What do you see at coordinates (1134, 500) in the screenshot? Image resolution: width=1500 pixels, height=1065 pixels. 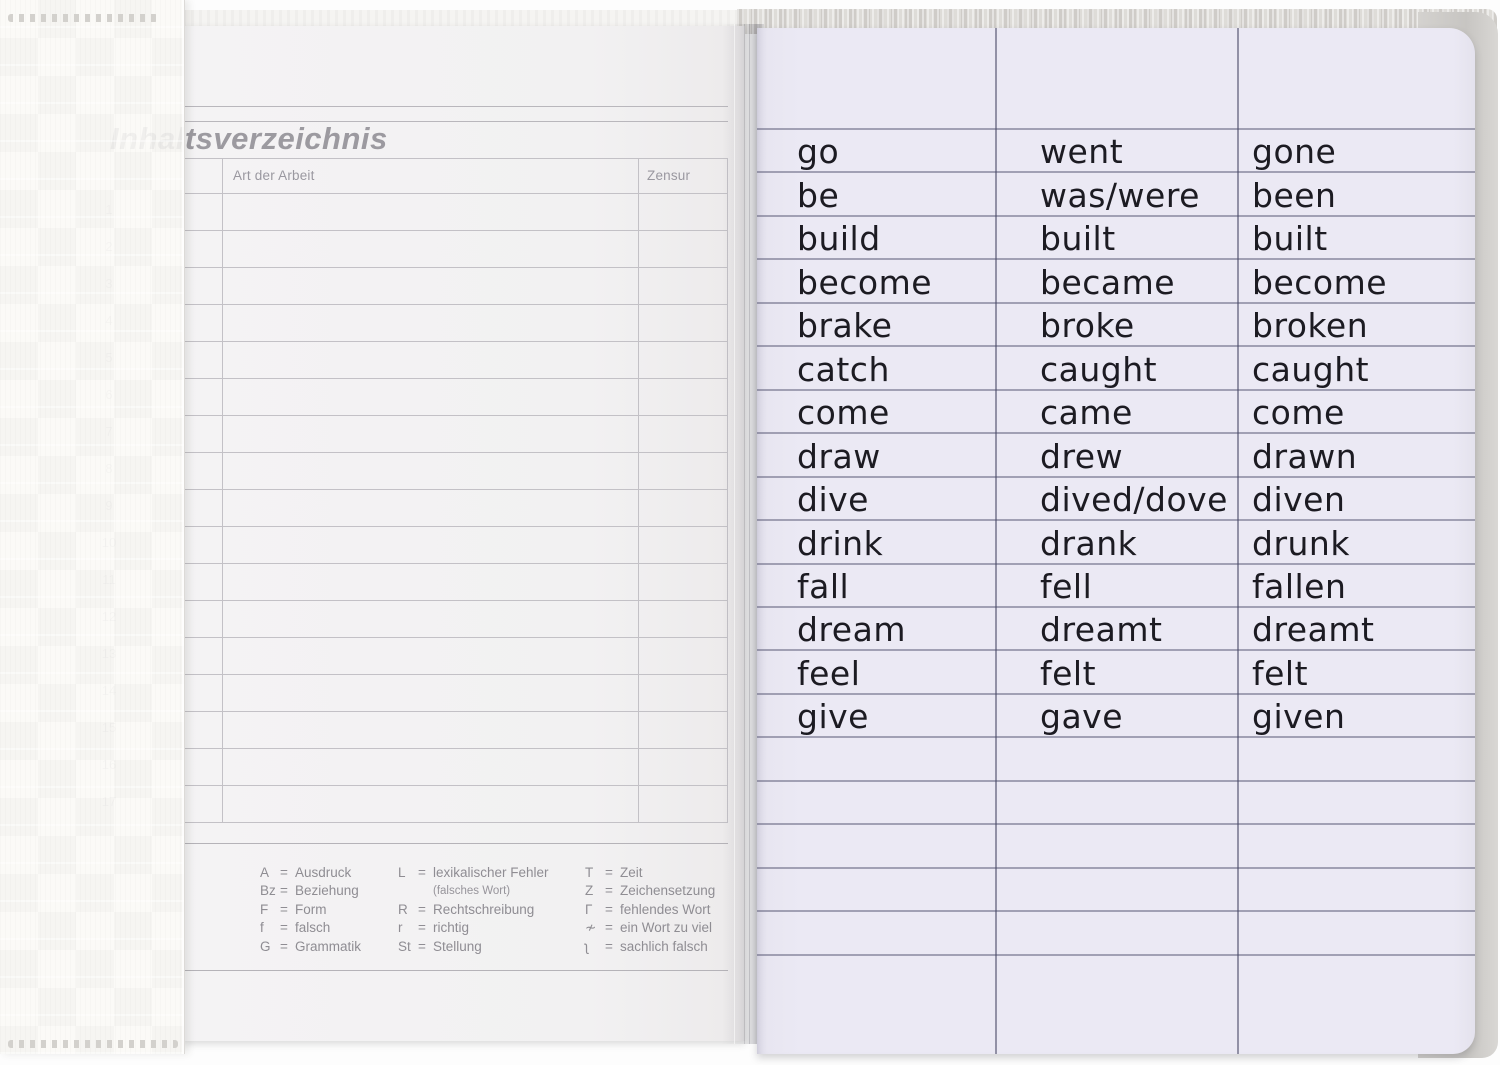 I see `verb-past: dived/dove` at bounding box center [1134, 500].